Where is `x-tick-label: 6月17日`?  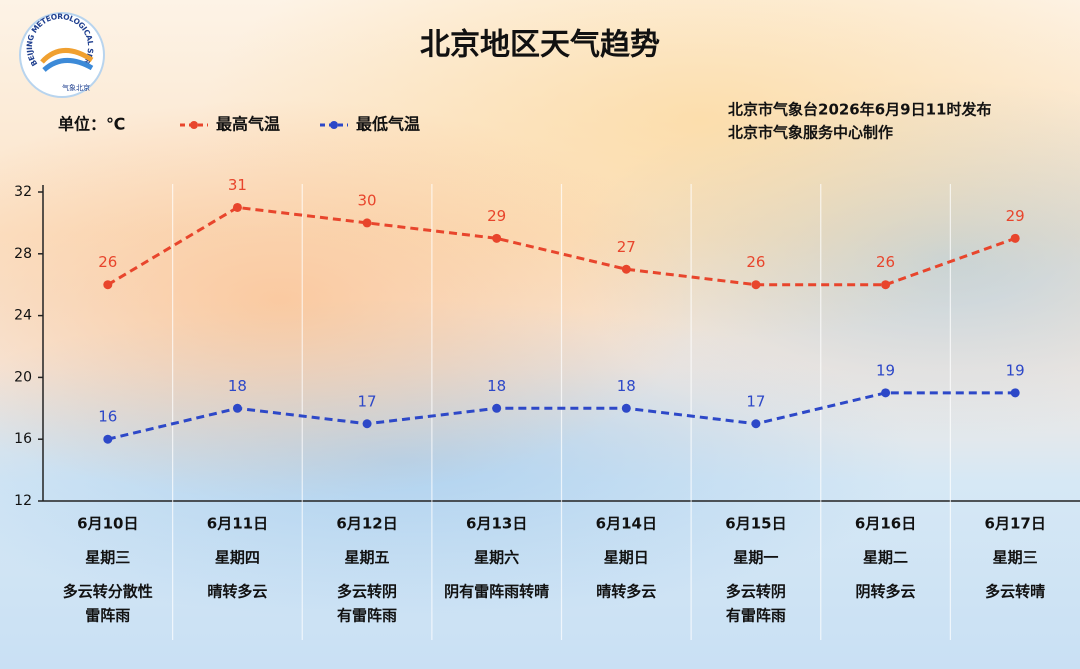 x-tick-label: 6月17日 is located at coordinates (1015, 524).